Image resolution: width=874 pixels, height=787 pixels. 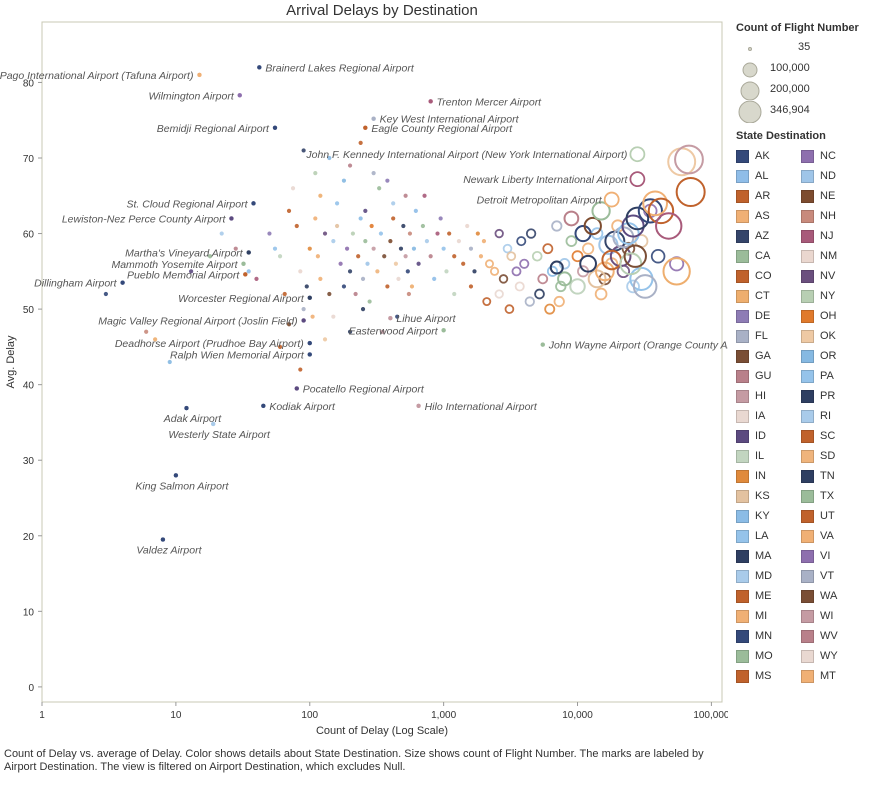 I want to click on legend-item-pa: PA, so click(x=833, y=376).